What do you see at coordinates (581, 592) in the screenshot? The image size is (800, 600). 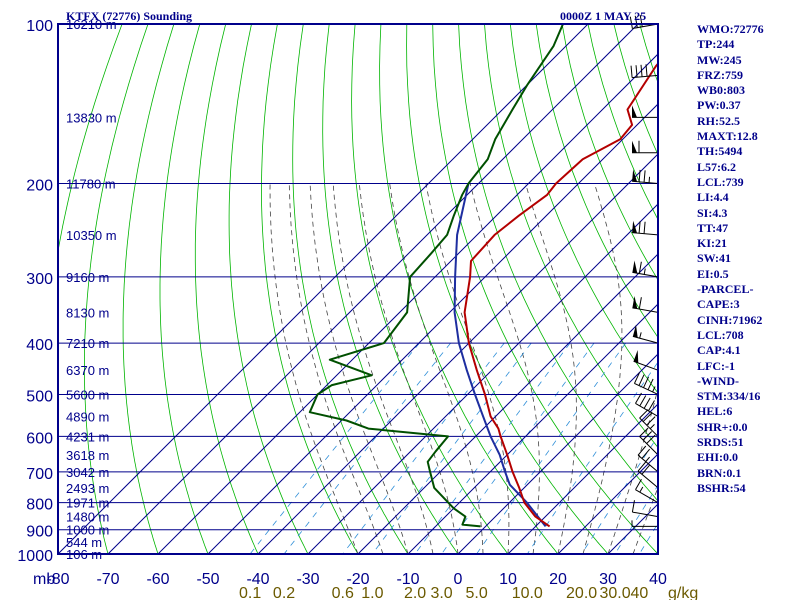 I see `mixing-ratio-tick-label: 20.0` at bounding box center [581, 592].